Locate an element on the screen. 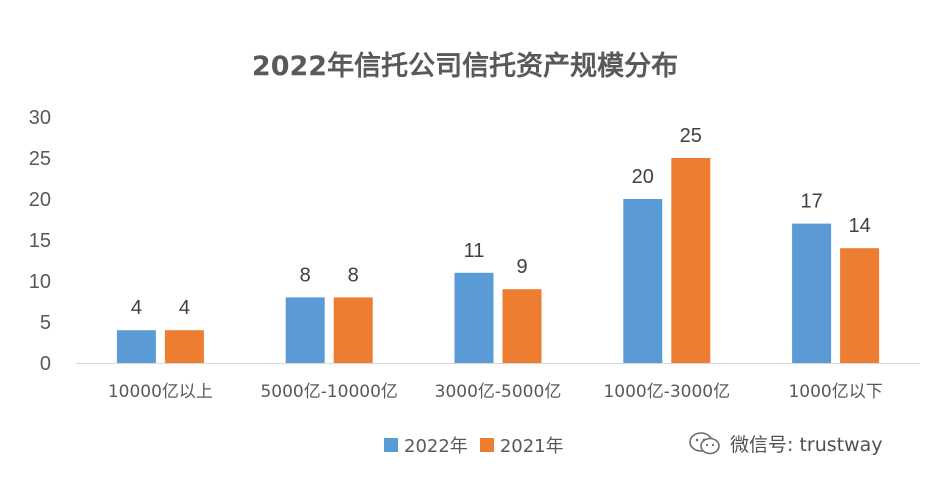  x-tick-label: 1000亿以下 is located at coordinates (835, 392).